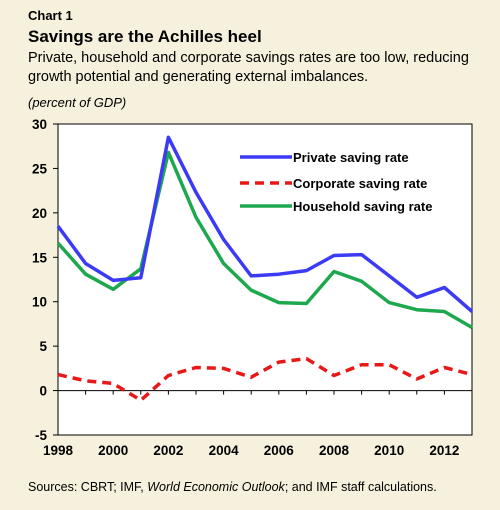  I want to click on x-tick-label: 2004, so click(224, 450).